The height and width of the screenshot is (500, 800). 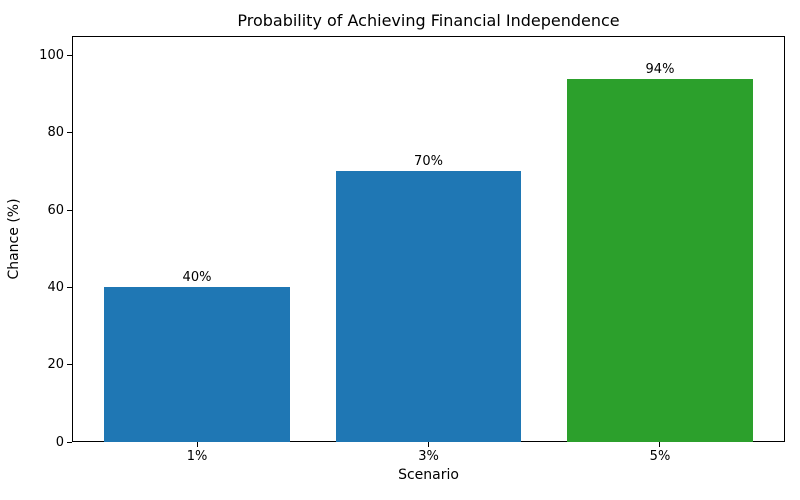 I want to click on y-tick-label: 60, so click(x=55, y=210).